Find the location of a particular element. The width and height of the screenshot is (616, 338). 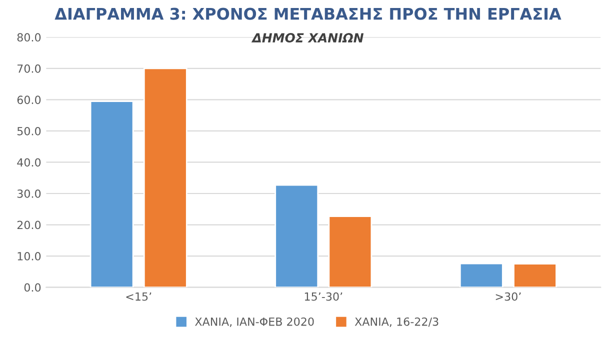

y-tick-label: 40.0 is located at coordinates (29, 162).